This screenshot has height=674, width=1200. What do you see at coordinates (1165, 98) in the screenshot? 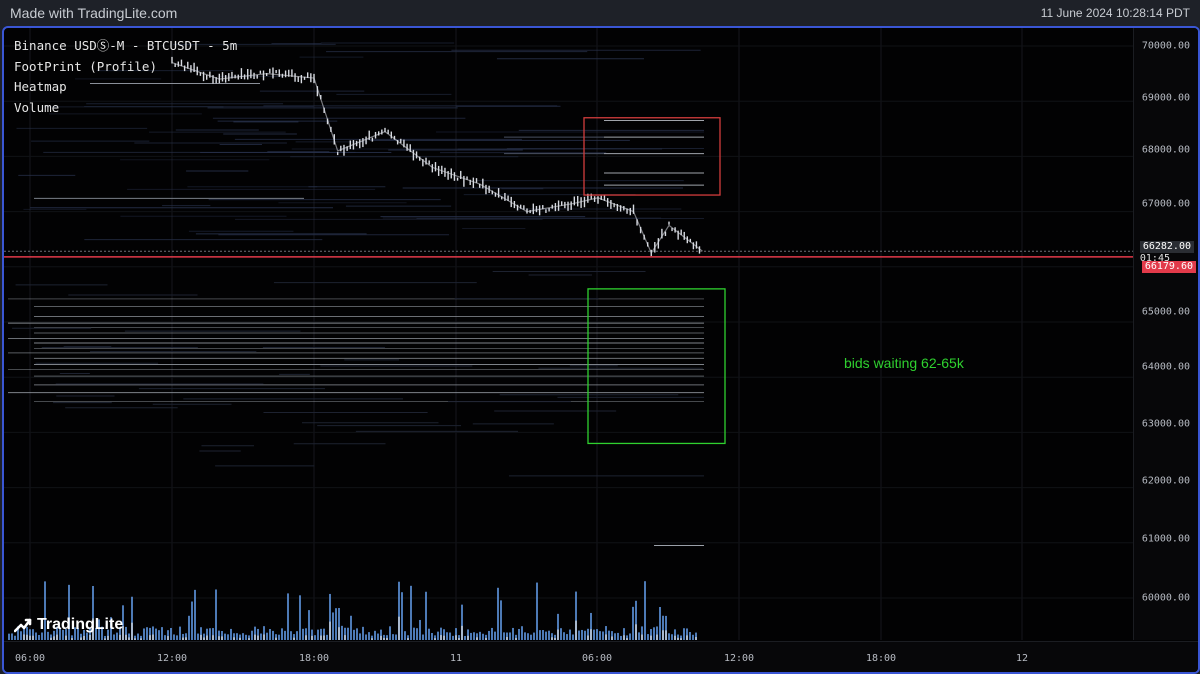
I see `price-tick: 69000.00` at bounding box center [1165, 98].